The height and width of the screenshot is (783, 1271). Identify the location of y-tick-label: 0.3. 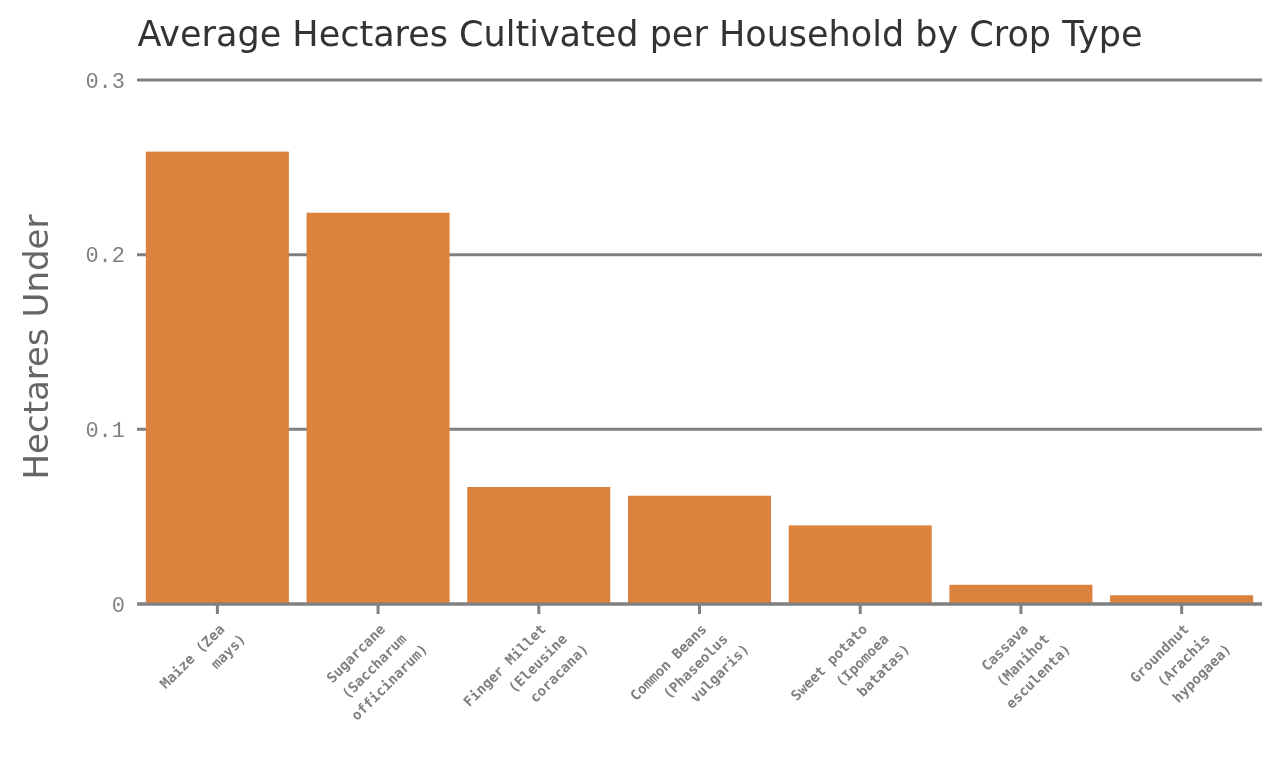
(105, 82).